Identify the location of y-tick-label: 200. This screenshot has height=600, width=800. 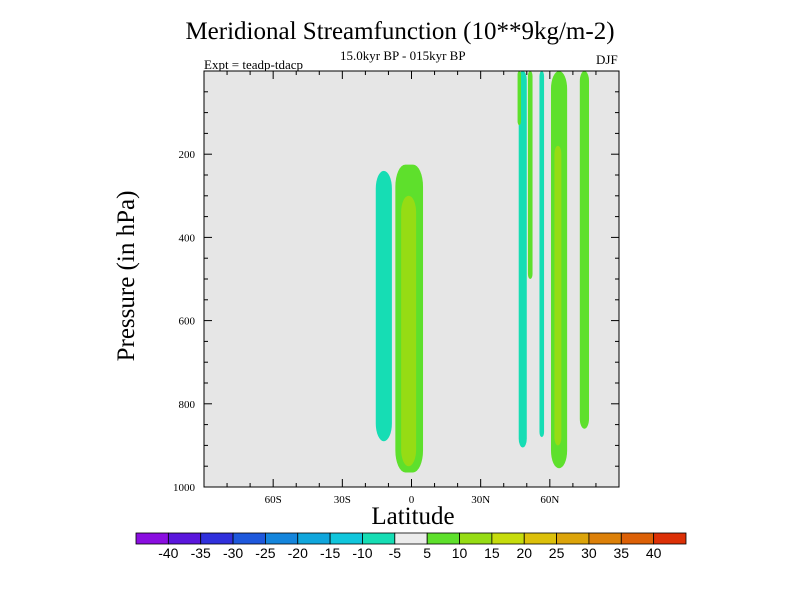
(187, 155).